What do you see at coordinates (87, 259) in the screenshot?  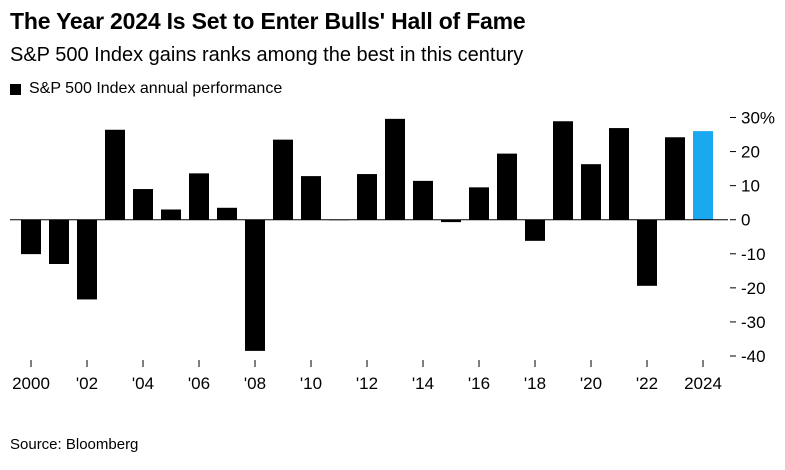 I see `bar-2002` at bounding box center [87, 259].